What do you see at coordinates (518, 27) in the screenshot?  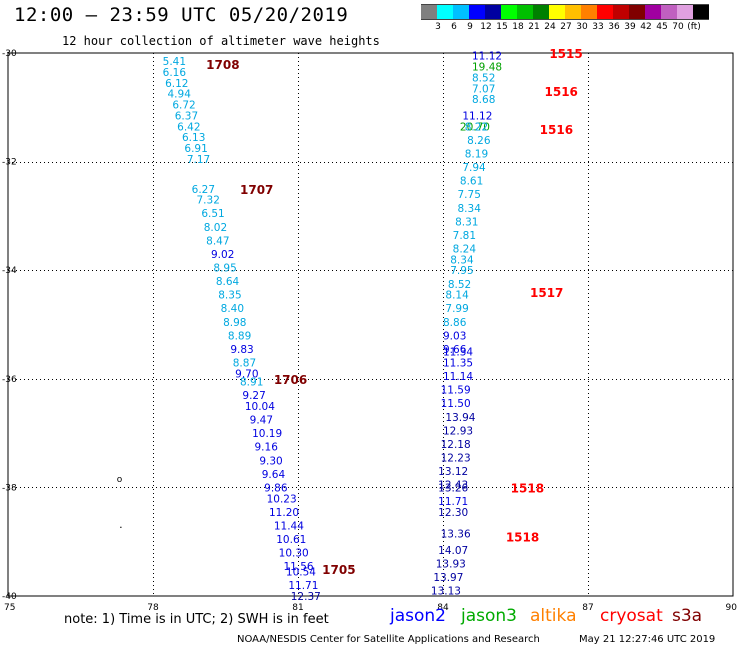 I see `colorbar-label: 18` at bounding box center [518, 27].